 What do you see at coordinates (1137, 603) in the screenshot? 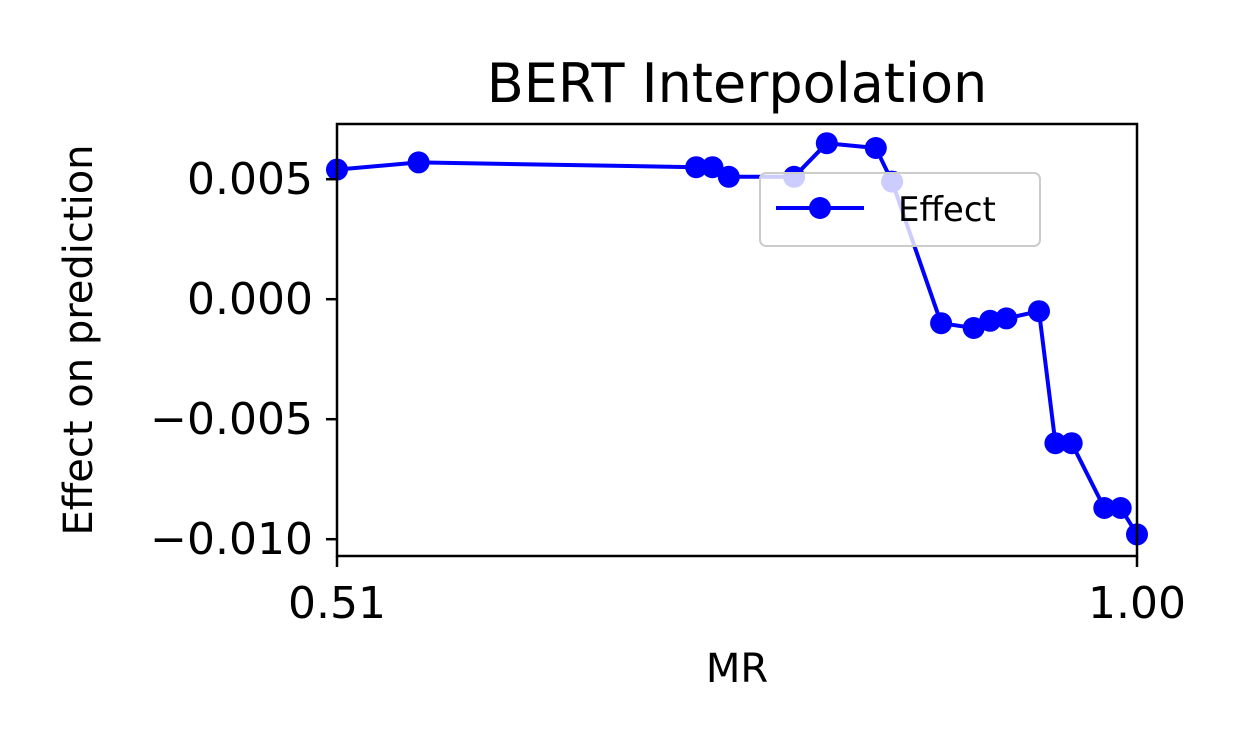
I see `x-tick-label: 1.00` at bounding box center [1137, 603].